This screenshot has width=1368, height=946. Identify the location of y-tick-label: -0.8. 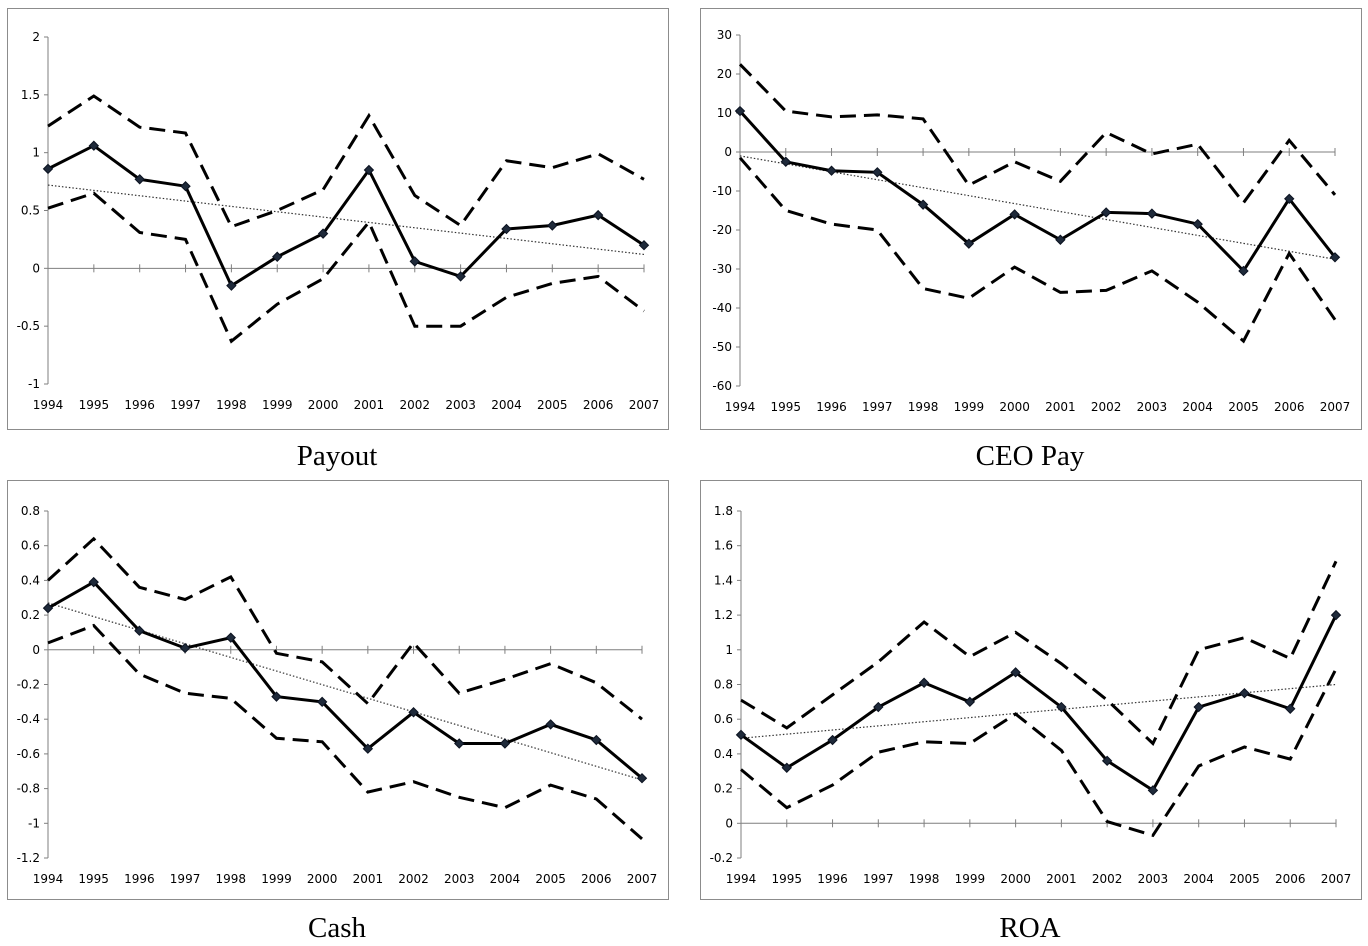
(28, 789).